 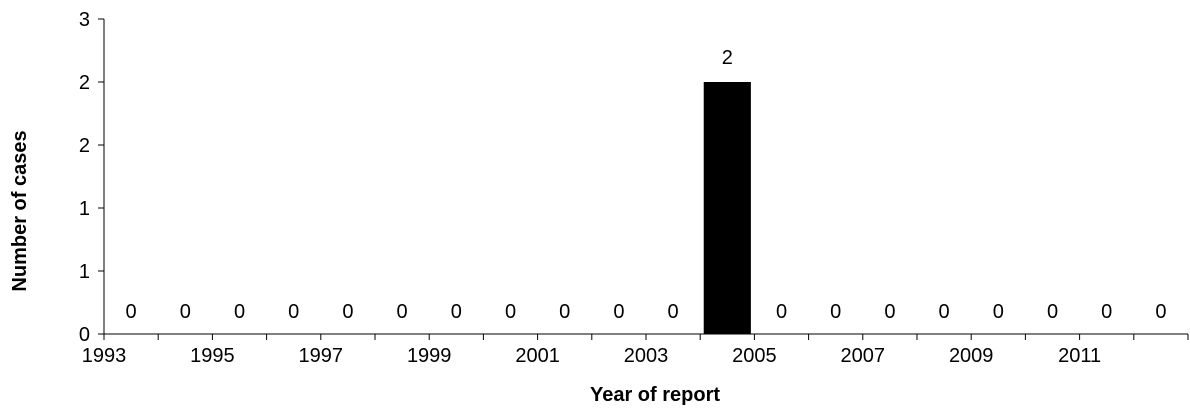 I want to click on data-label-1993: 0, so click(x=131, y=312).